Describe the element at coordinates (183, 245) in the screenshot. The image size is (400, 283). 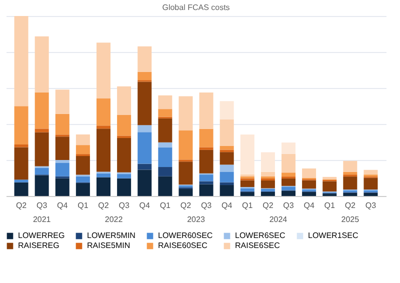
I see `legend-label: RAISE60SEC` at that location.